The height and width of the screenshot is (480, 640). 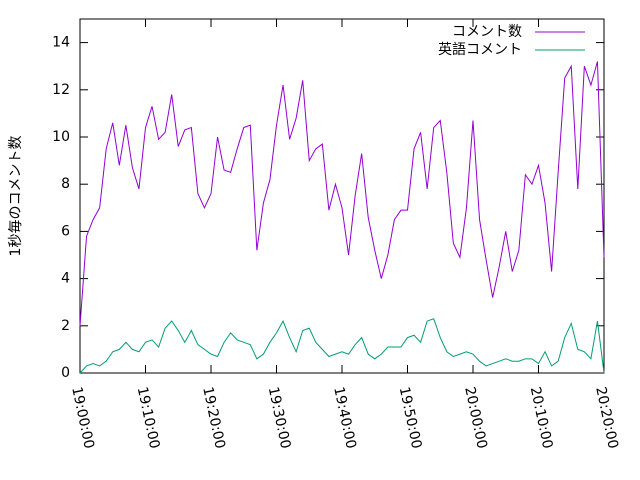 I want to click on x-tick-label: 19:40:00, so click(x=344, y=417).